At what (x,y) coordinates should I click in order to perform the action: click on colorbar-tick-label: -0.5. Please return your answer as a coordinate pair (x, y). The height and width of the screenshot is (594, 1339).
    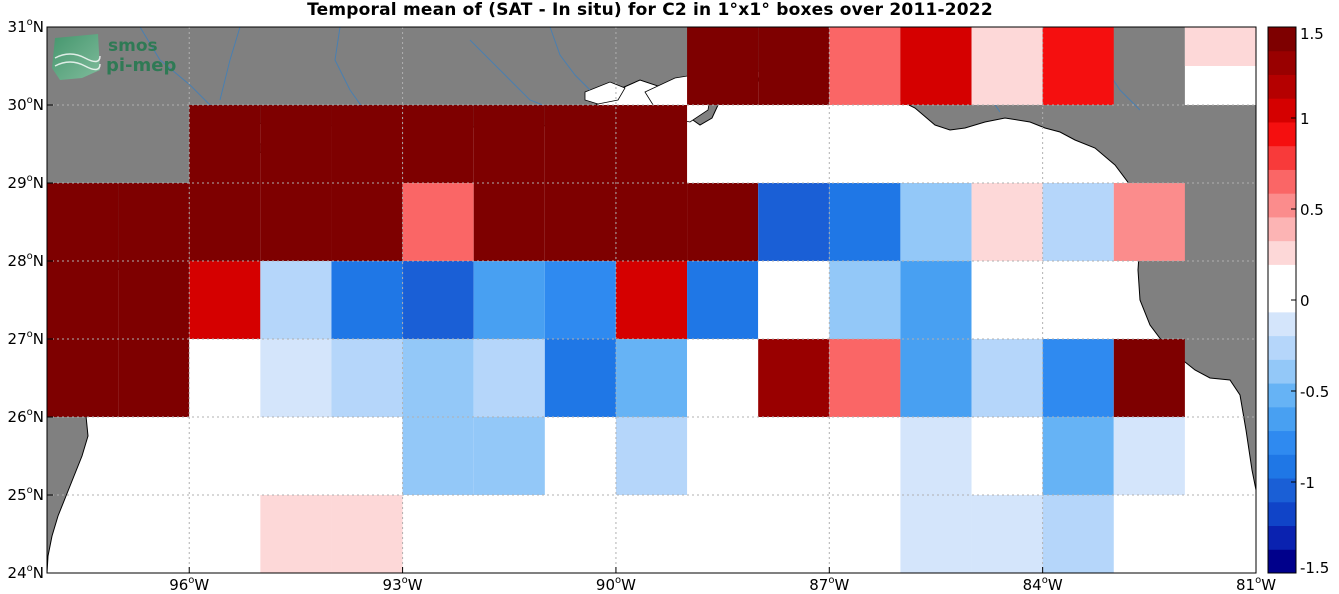
    Looking at the image, I should click on (1314, 392).